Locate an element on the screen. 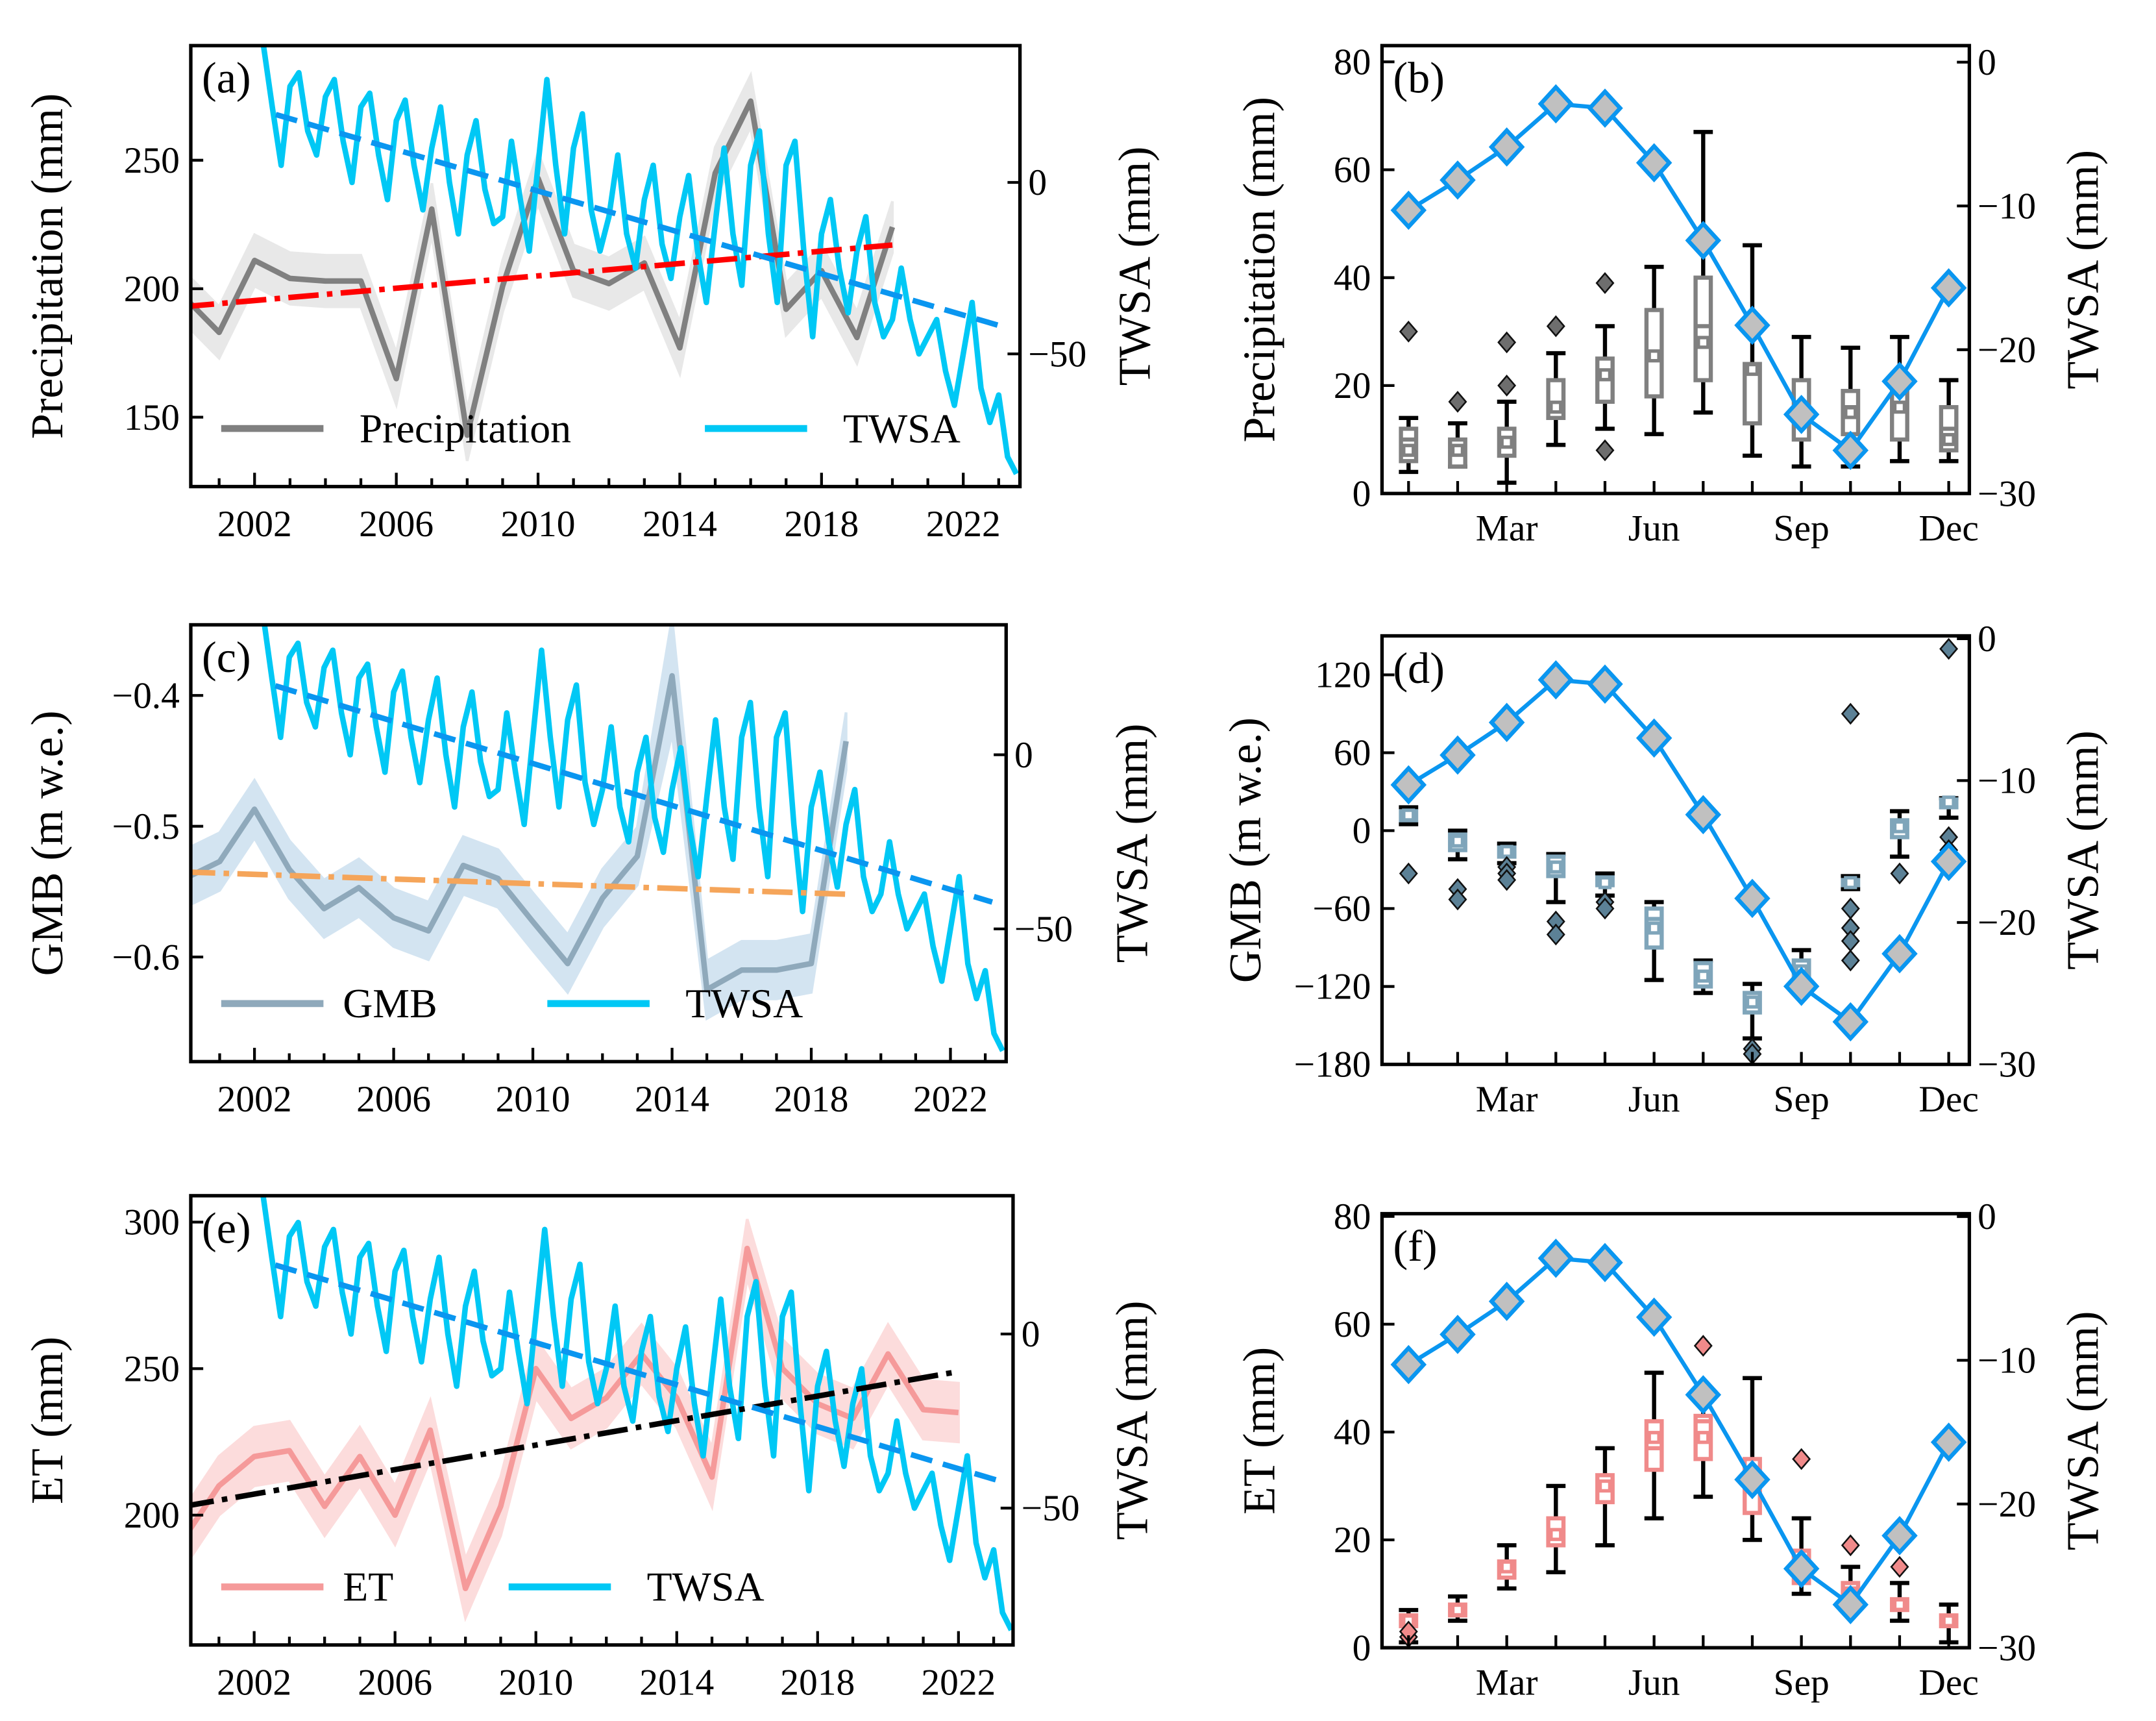 The width and height of the screenshot is (2156, 1721). y-tick-label: −120 is located at coordinates (1332, 988).